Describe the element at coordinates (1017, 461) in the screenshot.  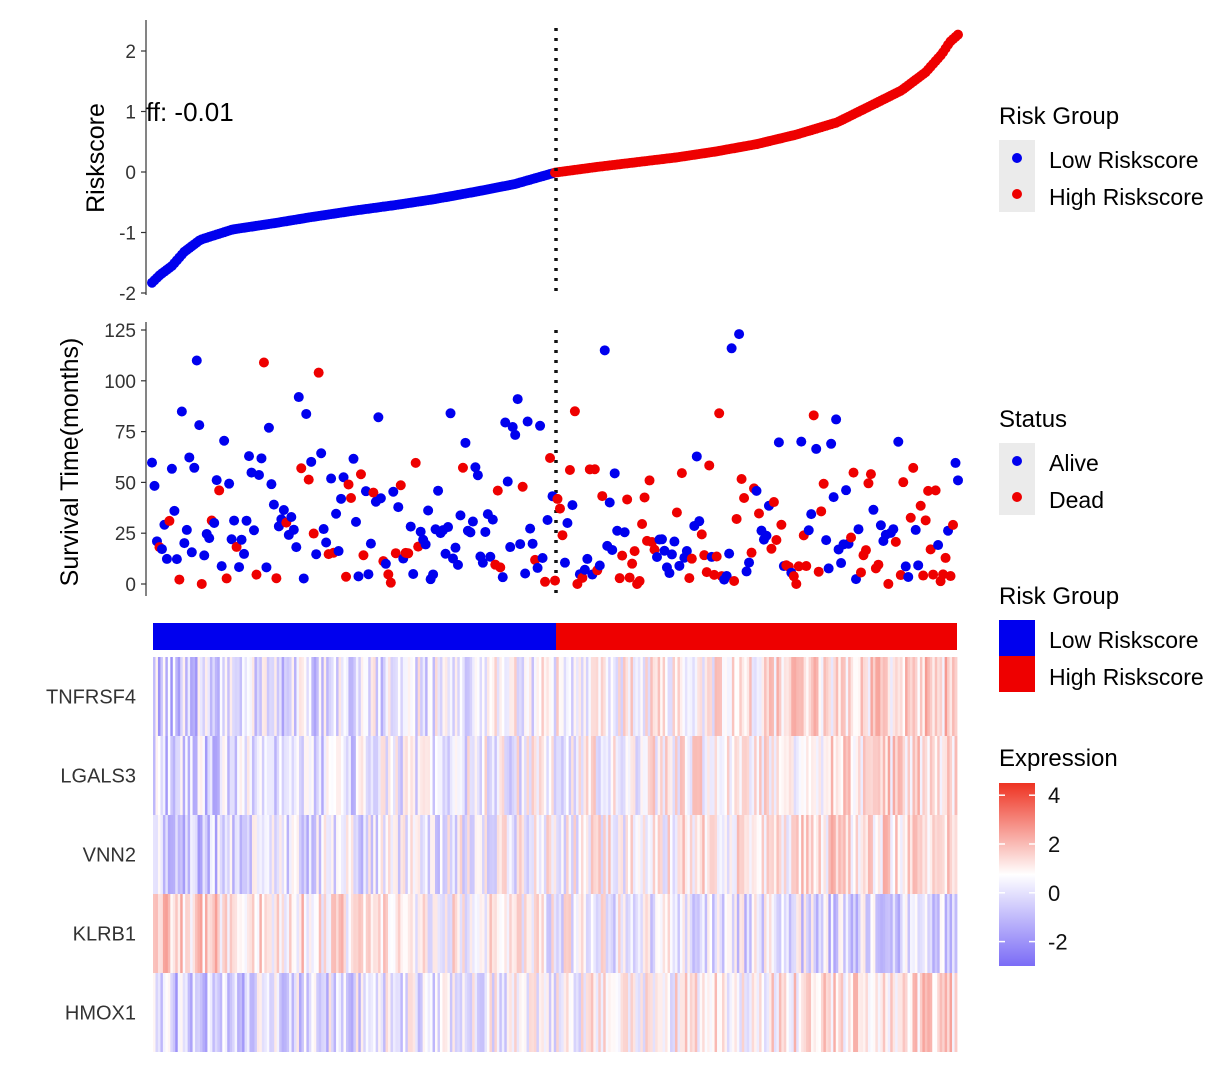
I see `legend-key-alive-dot` at that location.